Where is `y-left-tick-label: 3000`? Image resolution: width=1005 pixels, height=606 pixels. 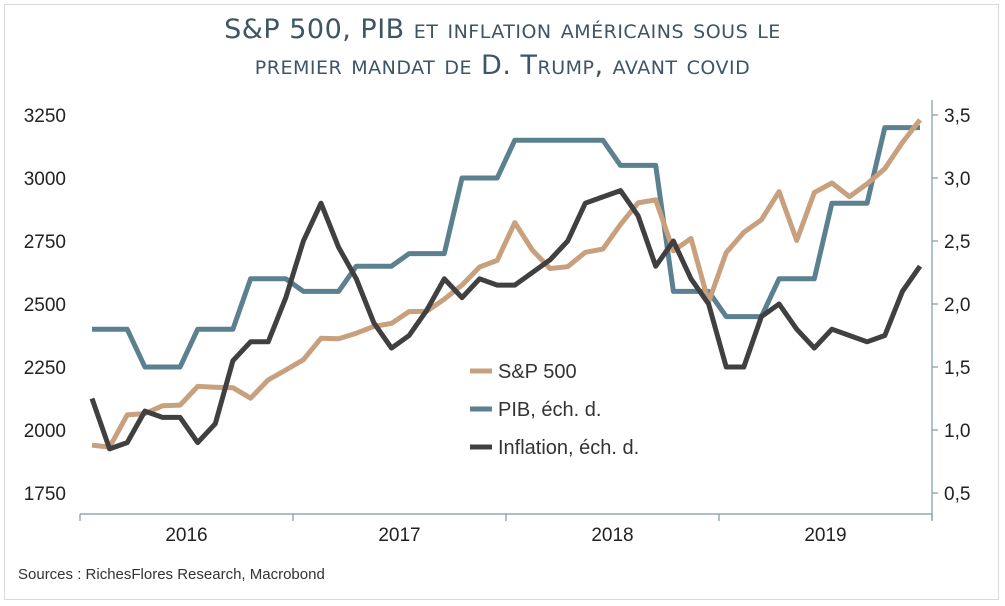
y-left-tick-label: 3000 is located at coordinates (45, 179).